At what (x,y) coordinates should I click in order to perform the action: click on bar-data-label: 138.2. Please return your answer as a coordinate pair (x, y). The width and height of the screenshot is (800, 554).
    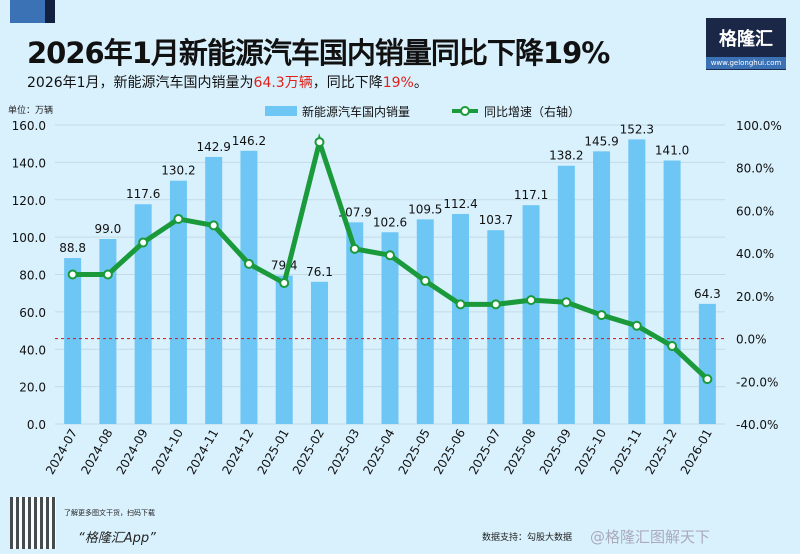
    Looking at the image, I should click on (566, 156).